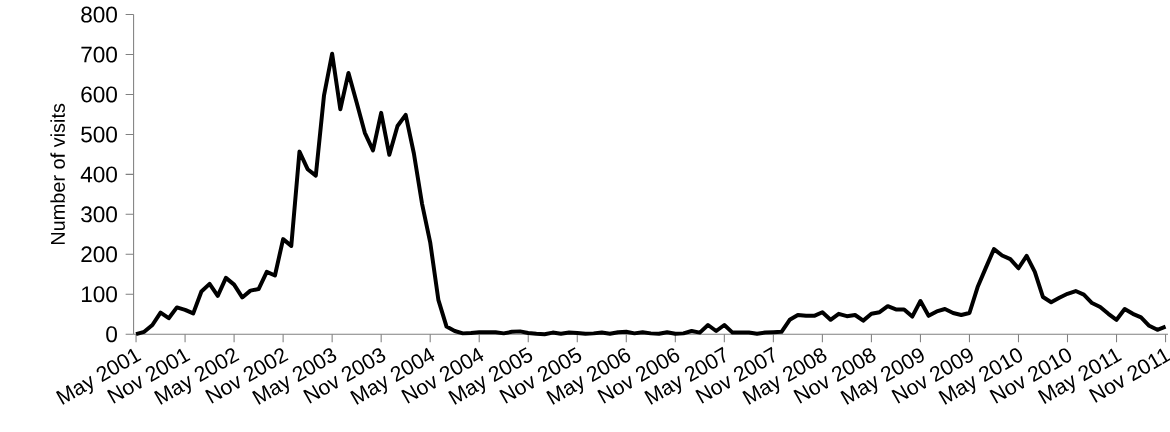  Describe the element at coordinates (111, 334) in the screenshot. I see `y-tick-label: 0` at that location.